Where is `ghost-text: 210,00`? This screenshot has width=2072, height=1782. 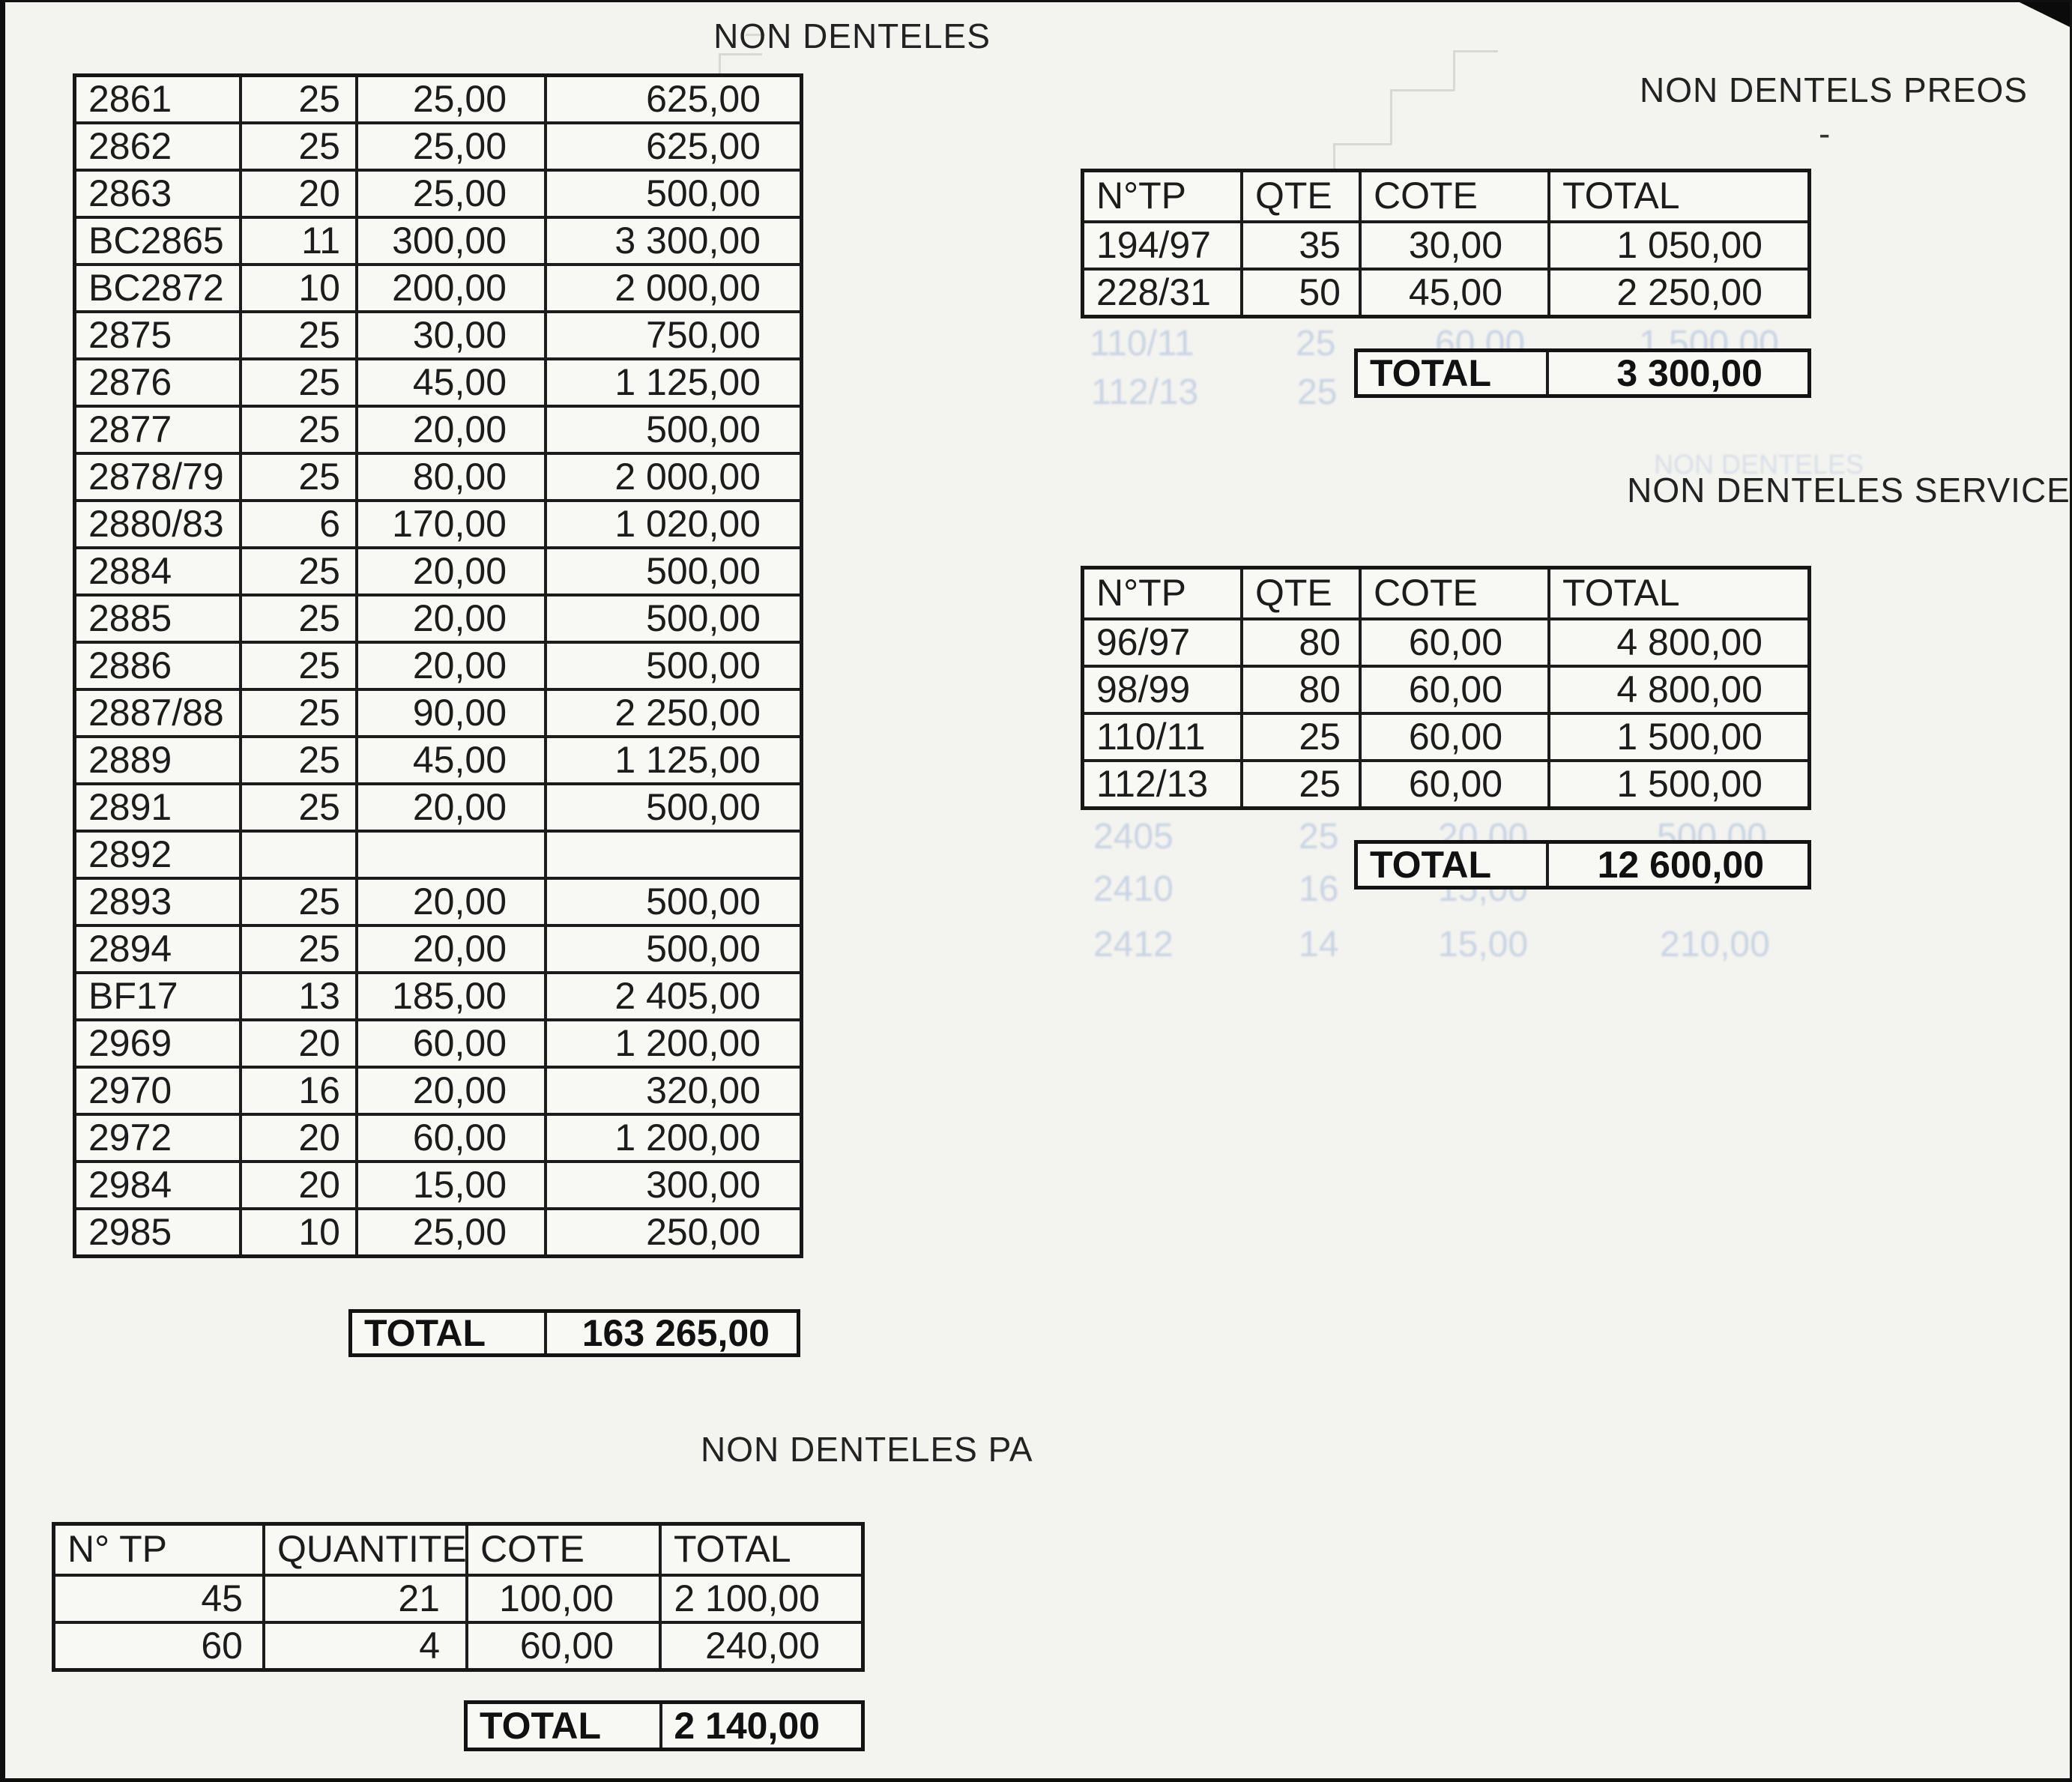
ghost-text: 210,00 is located at coordinates (1715, 944).